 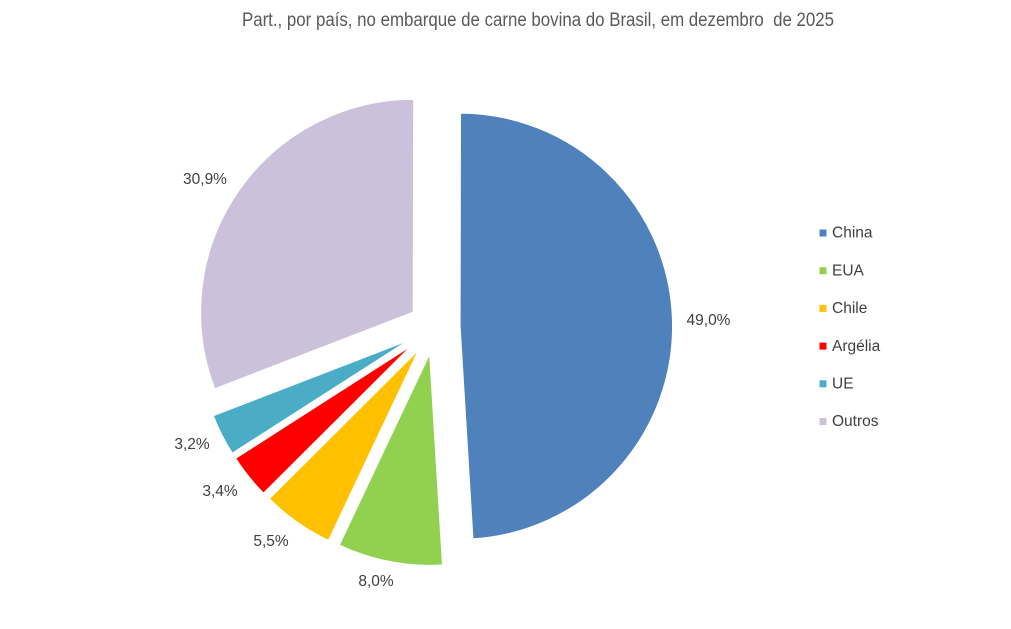 What do you see at coordinates (843, 384) in the screenshot?
I see `svg-text: UE` at bounding box center [843, 384].